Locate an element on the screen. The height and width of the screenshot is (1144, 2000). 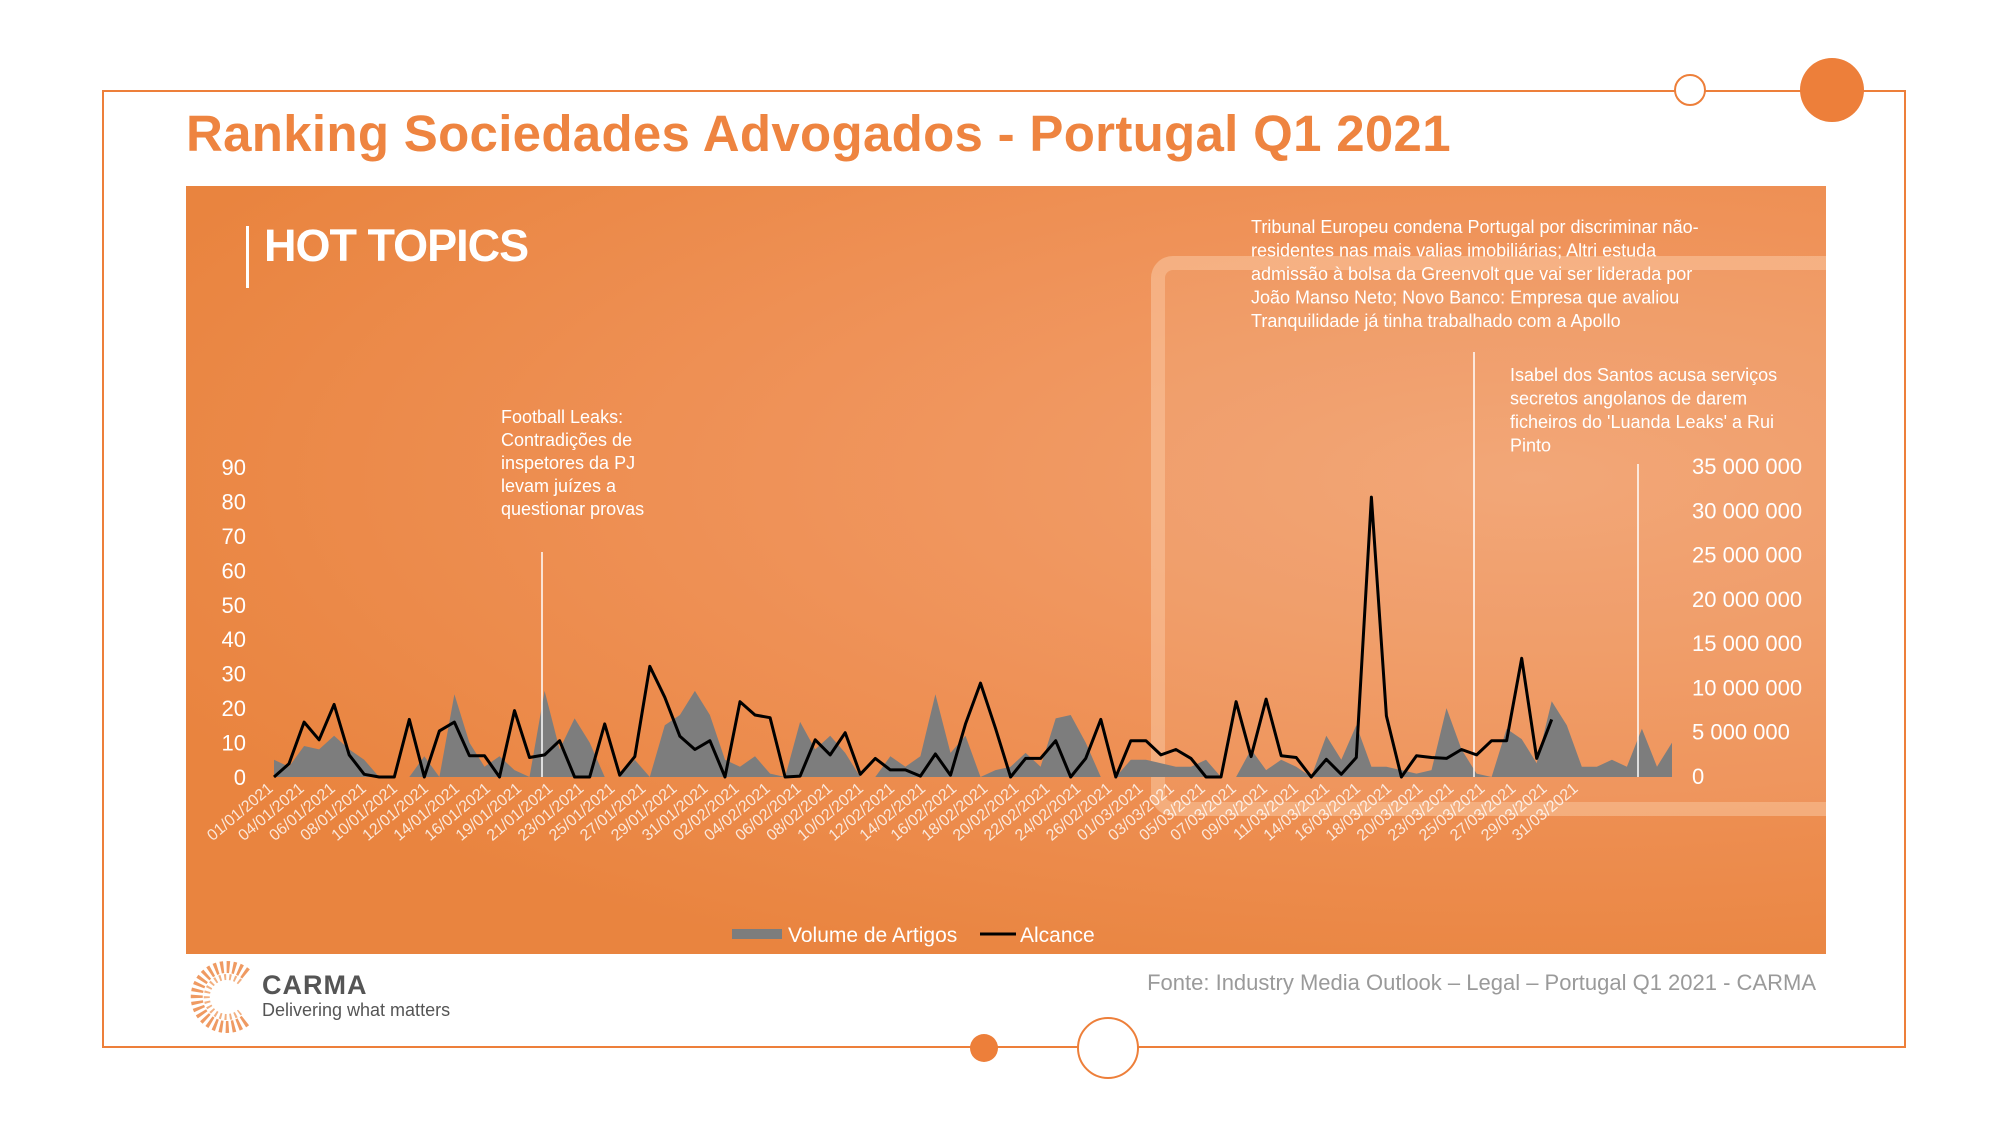
annotation-text-line: levam juízes a is located at coordinates (559, 486).